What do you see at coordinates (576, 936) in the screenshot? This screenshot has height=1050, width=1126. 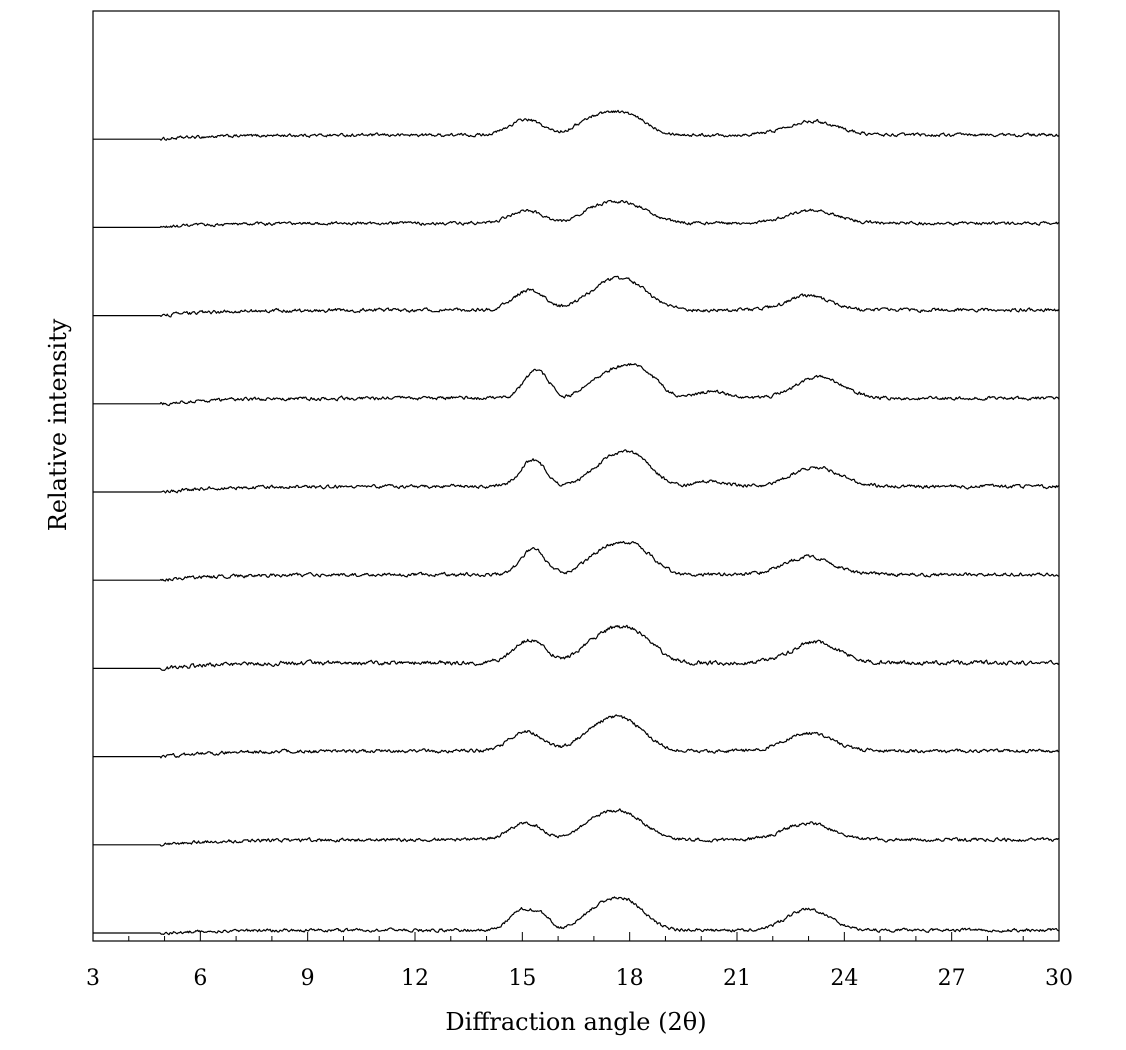 I see `x-axis-ticks` at bounding box center [576, 936].